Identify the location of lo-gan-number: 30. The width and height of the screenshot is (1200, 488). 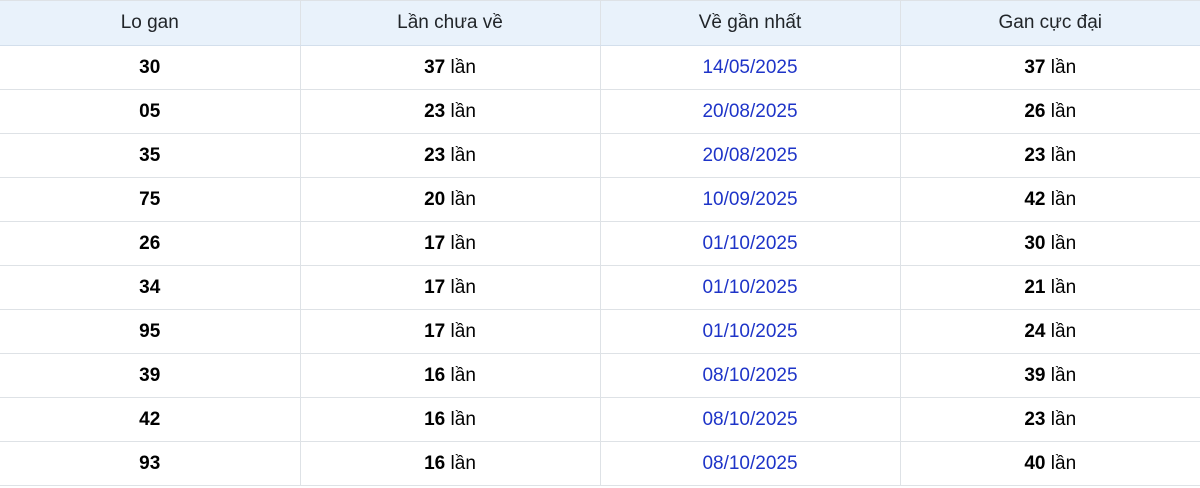
(150, 67).